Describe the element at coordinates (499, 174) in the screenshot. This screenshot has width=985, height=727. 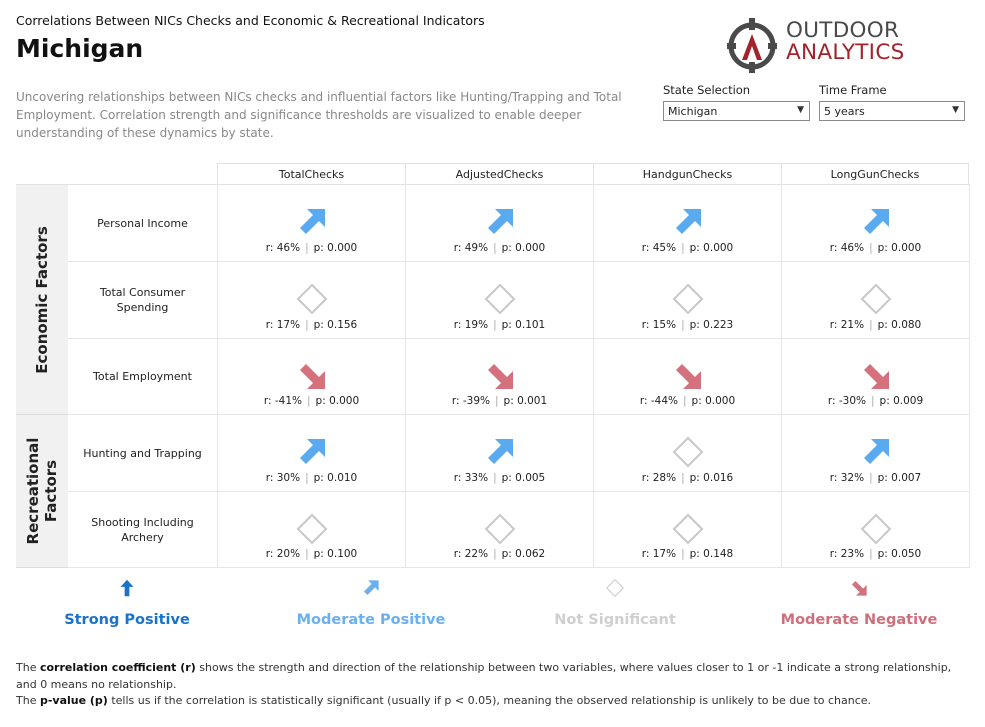
I see `column-header: AdjustedChecks` at that location.